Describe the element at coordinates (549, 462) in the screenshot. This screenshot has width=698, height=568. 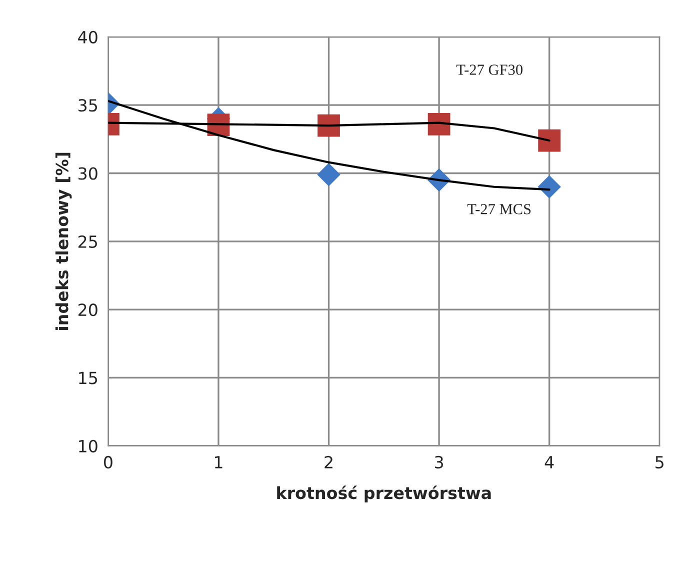
I see `x-tick-label: 4` at that location.